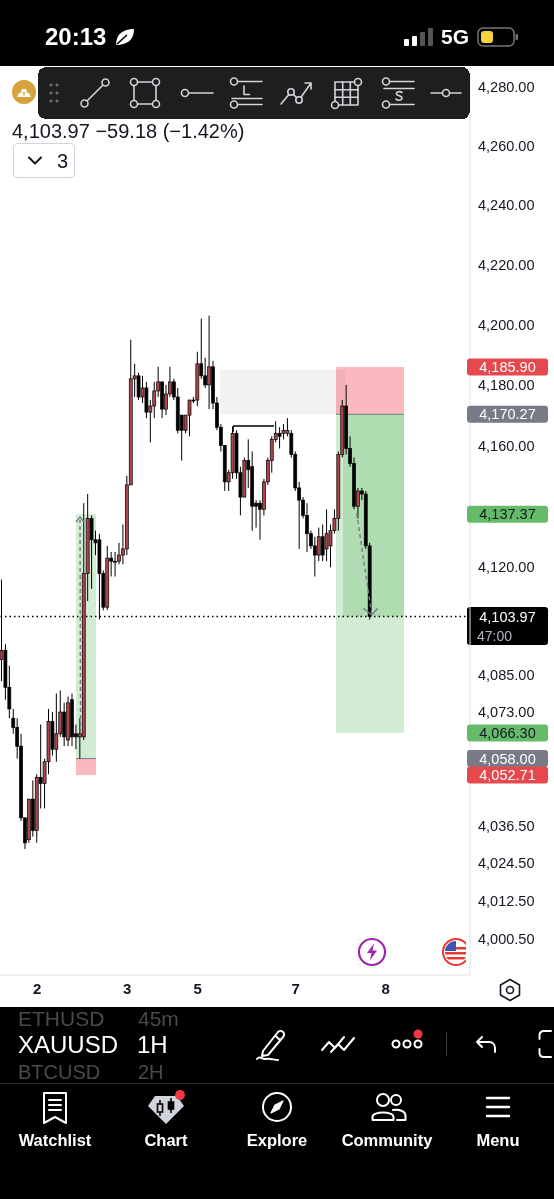 The image size is (554, 1199). What do you see at coordinates (506, 712) in the screenshot?
I see `y-tick-label: 4,073.00` at bounding box center [506, 712].